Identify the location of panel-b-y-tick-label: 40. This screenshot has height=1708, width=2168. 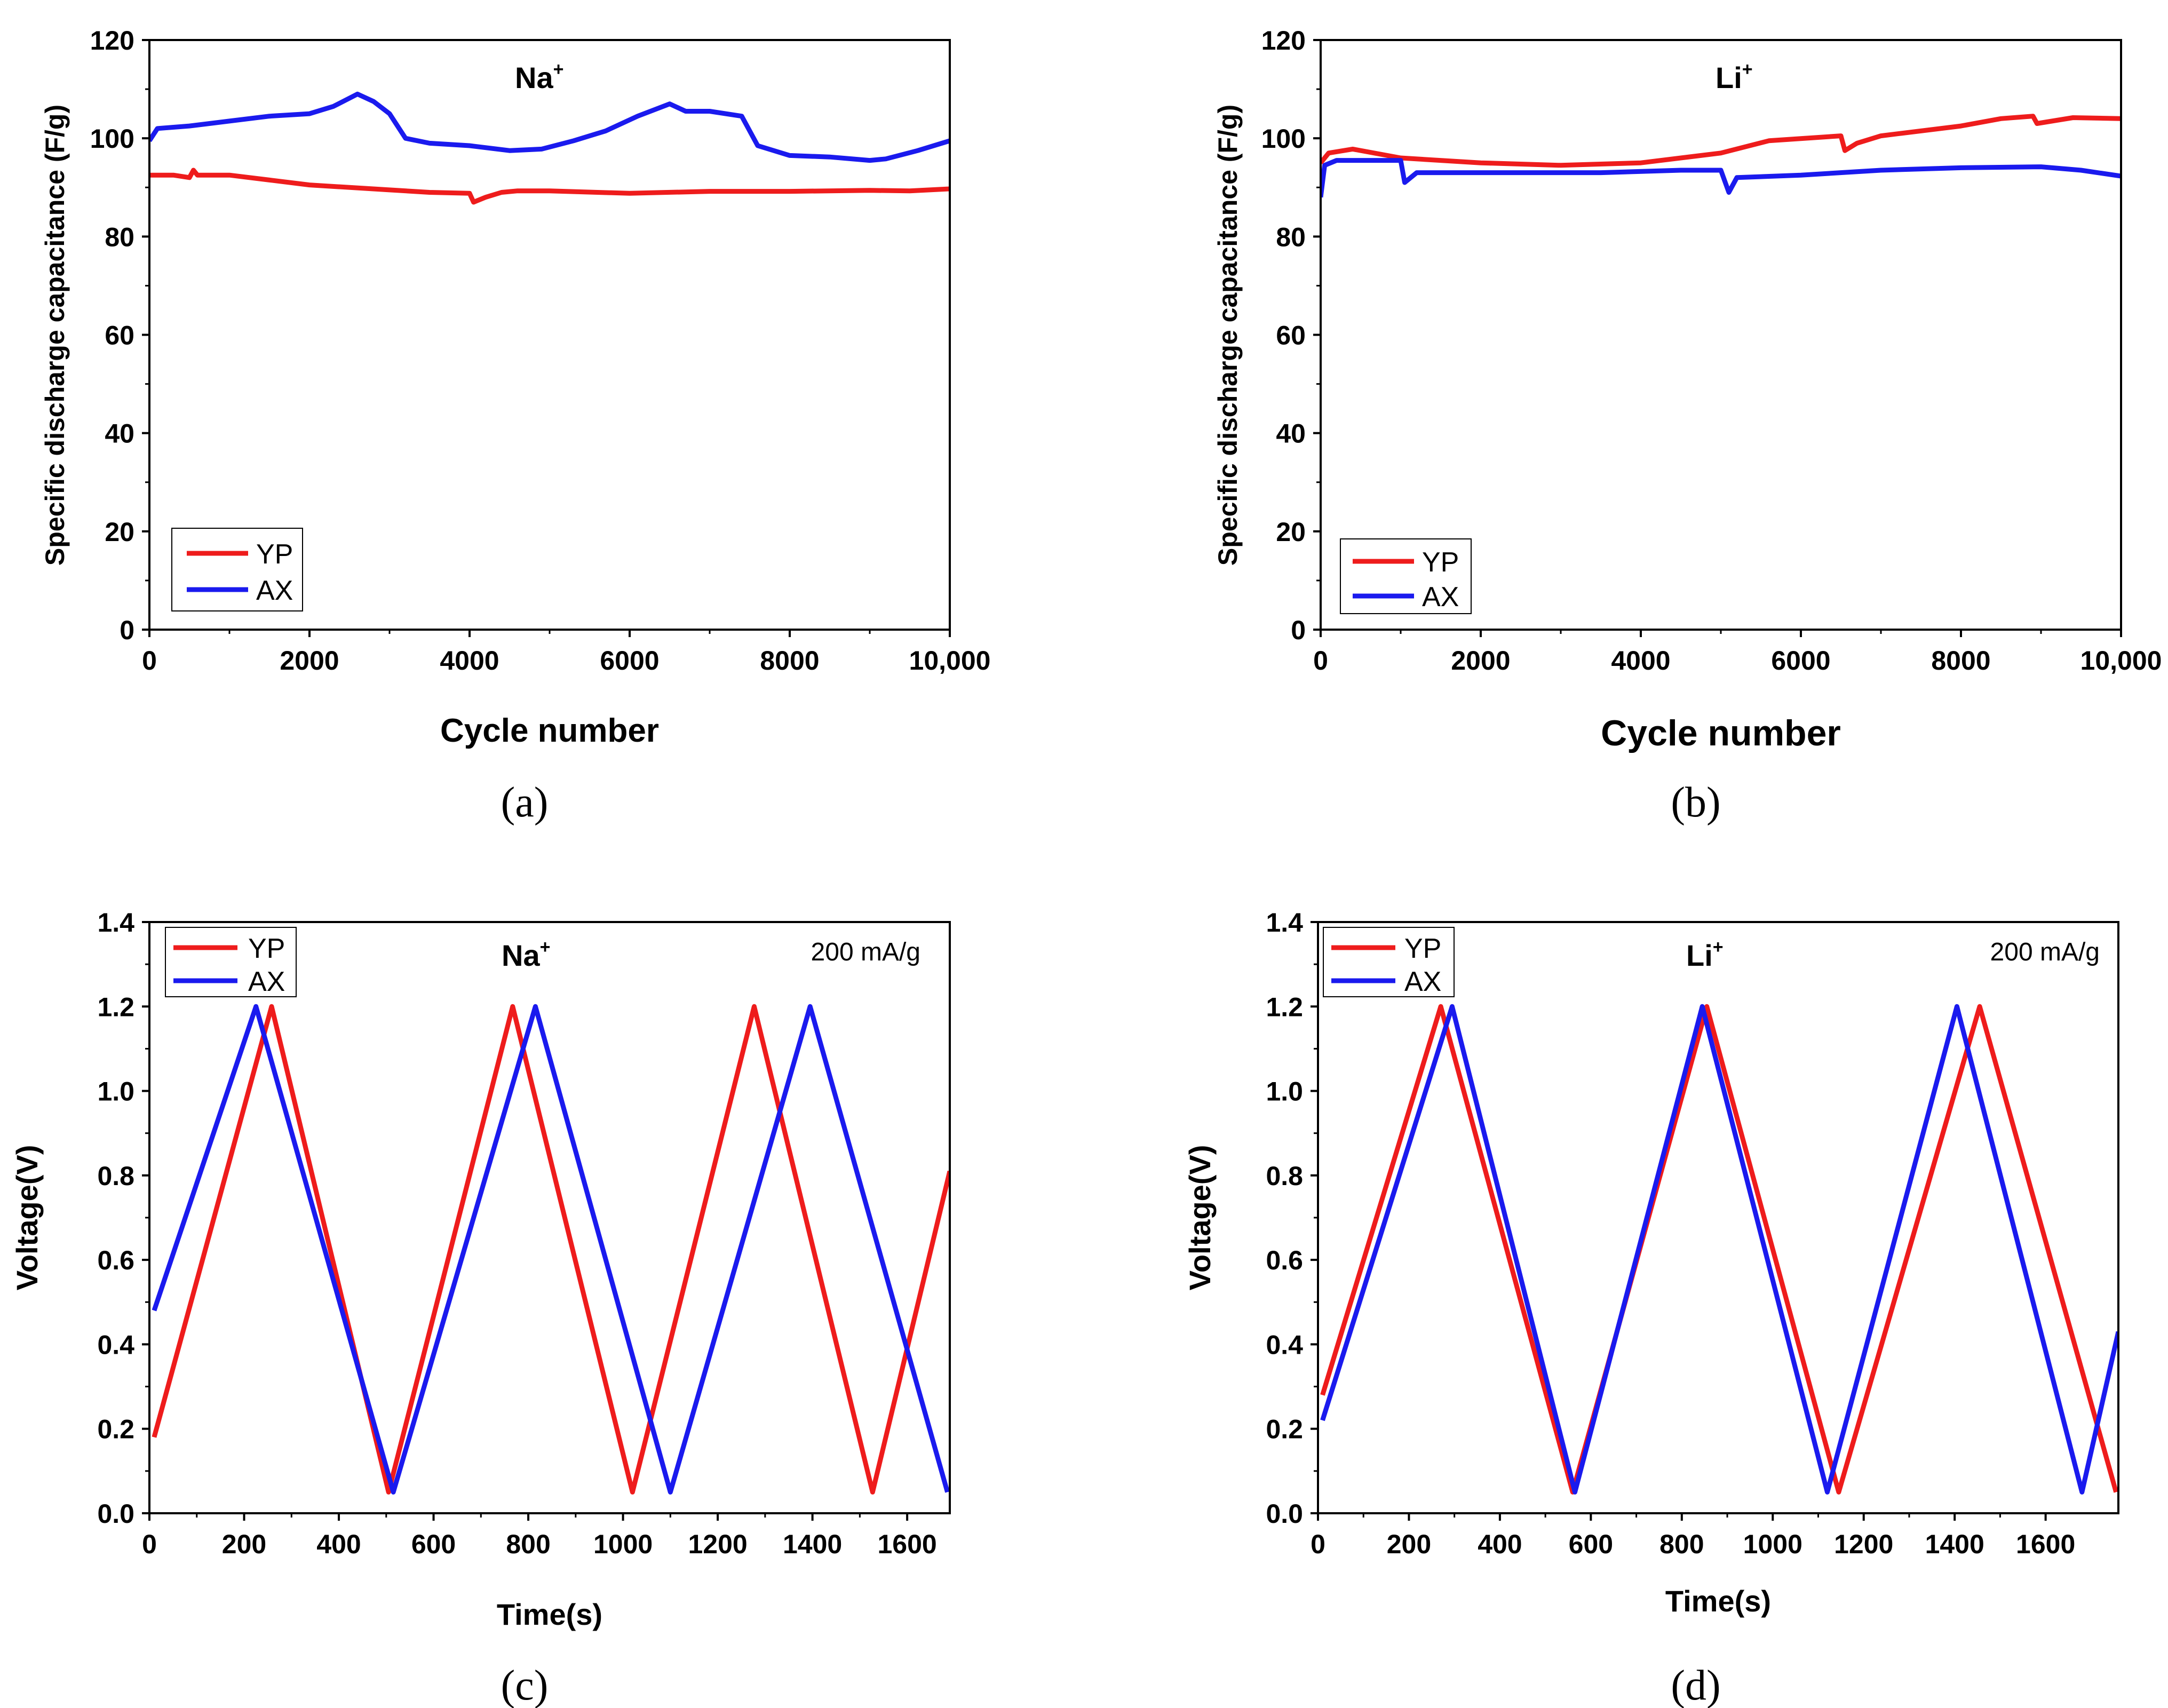
(1291, 434).